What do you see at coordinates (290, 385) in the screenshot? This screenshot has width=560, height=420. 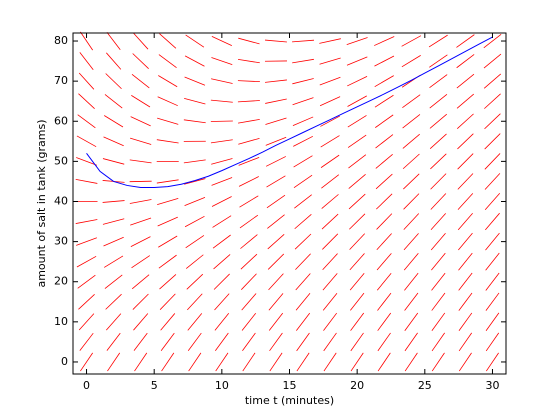 I see `x-tick-label: 15` at bounding box center [290, 385].